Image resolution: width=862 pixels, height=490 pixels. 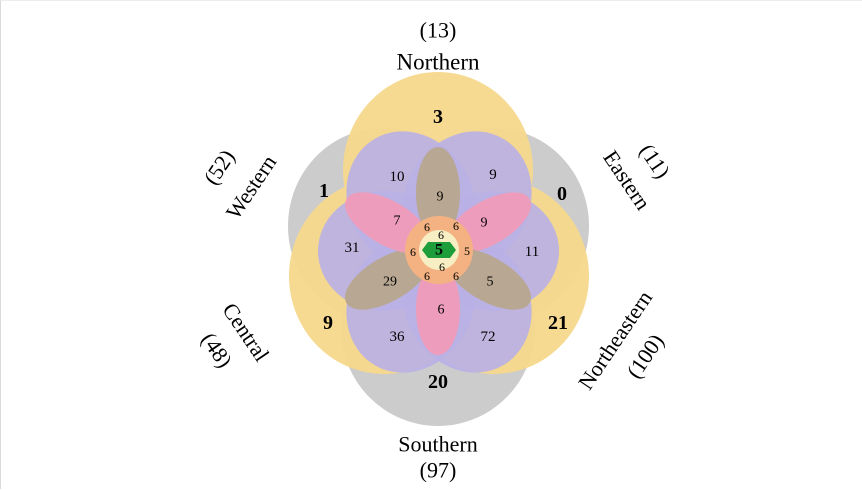 What do you see at coordinates (390, 282) in the screenshot?
I see `value-spoke-brown-lower-left: 29` at bounding box center [390, 282].